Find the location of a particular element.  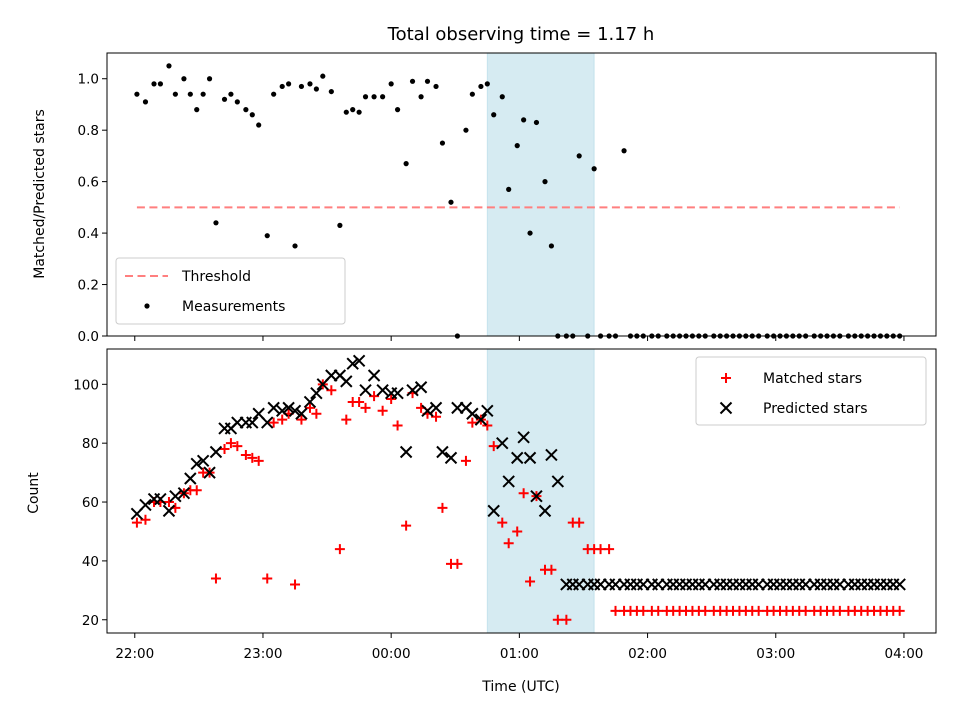

ratio-y-tick-label: 0.0 is located at coordinates (88, 337).